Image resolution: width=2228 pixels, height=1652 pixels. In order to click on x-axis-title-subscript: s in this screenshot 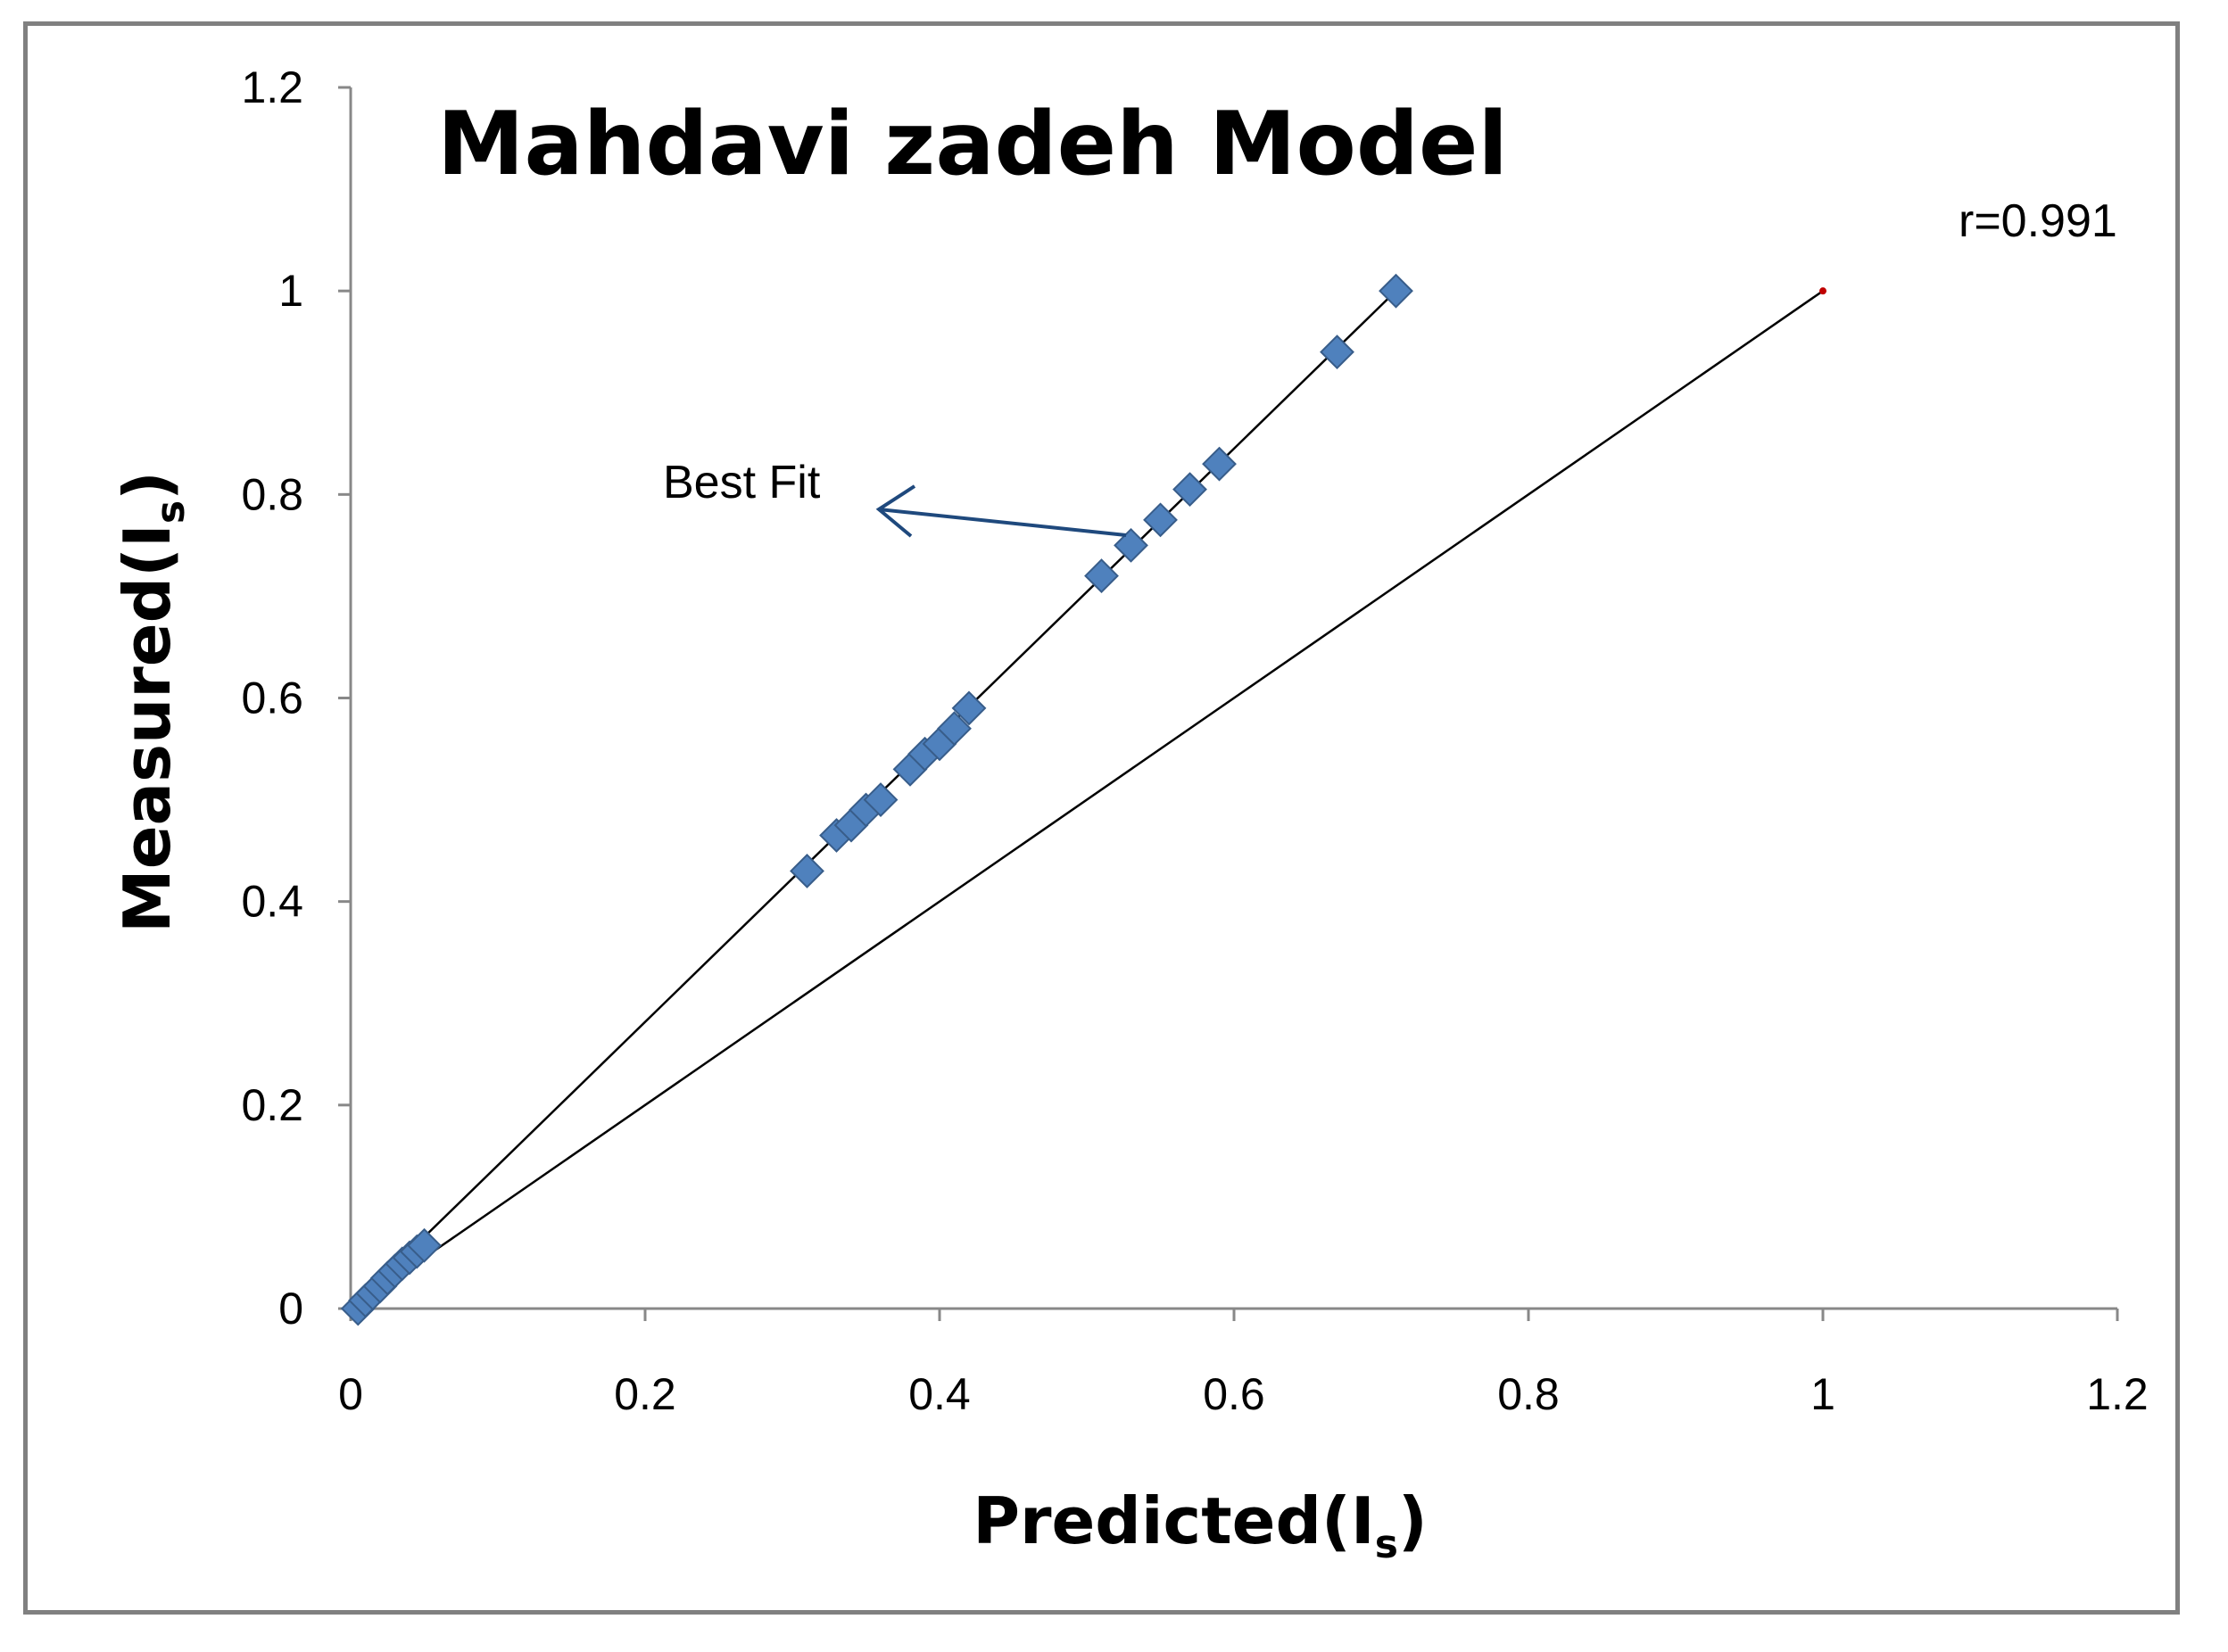, I will do `click(1386, 1544)`.